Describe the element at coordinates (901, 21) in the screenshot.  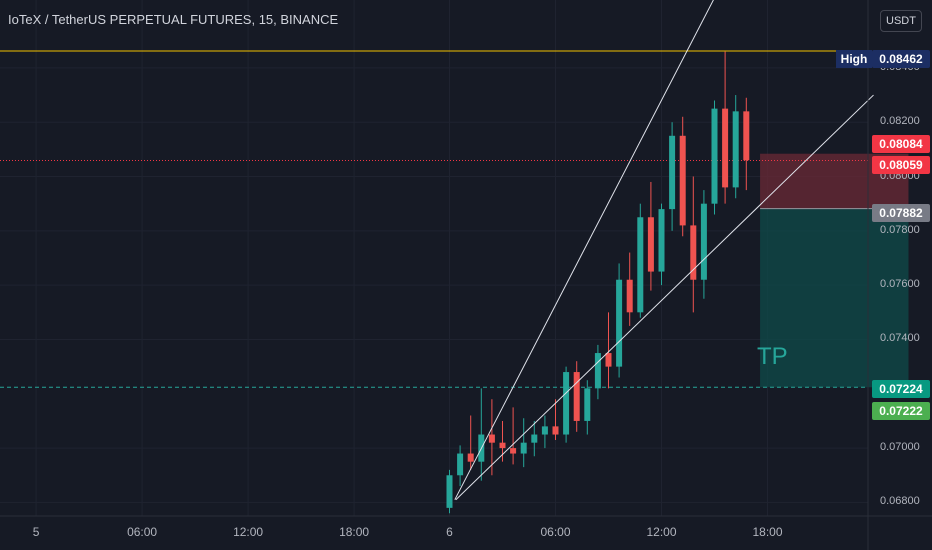
I see `currency-button: USDT` at that location.